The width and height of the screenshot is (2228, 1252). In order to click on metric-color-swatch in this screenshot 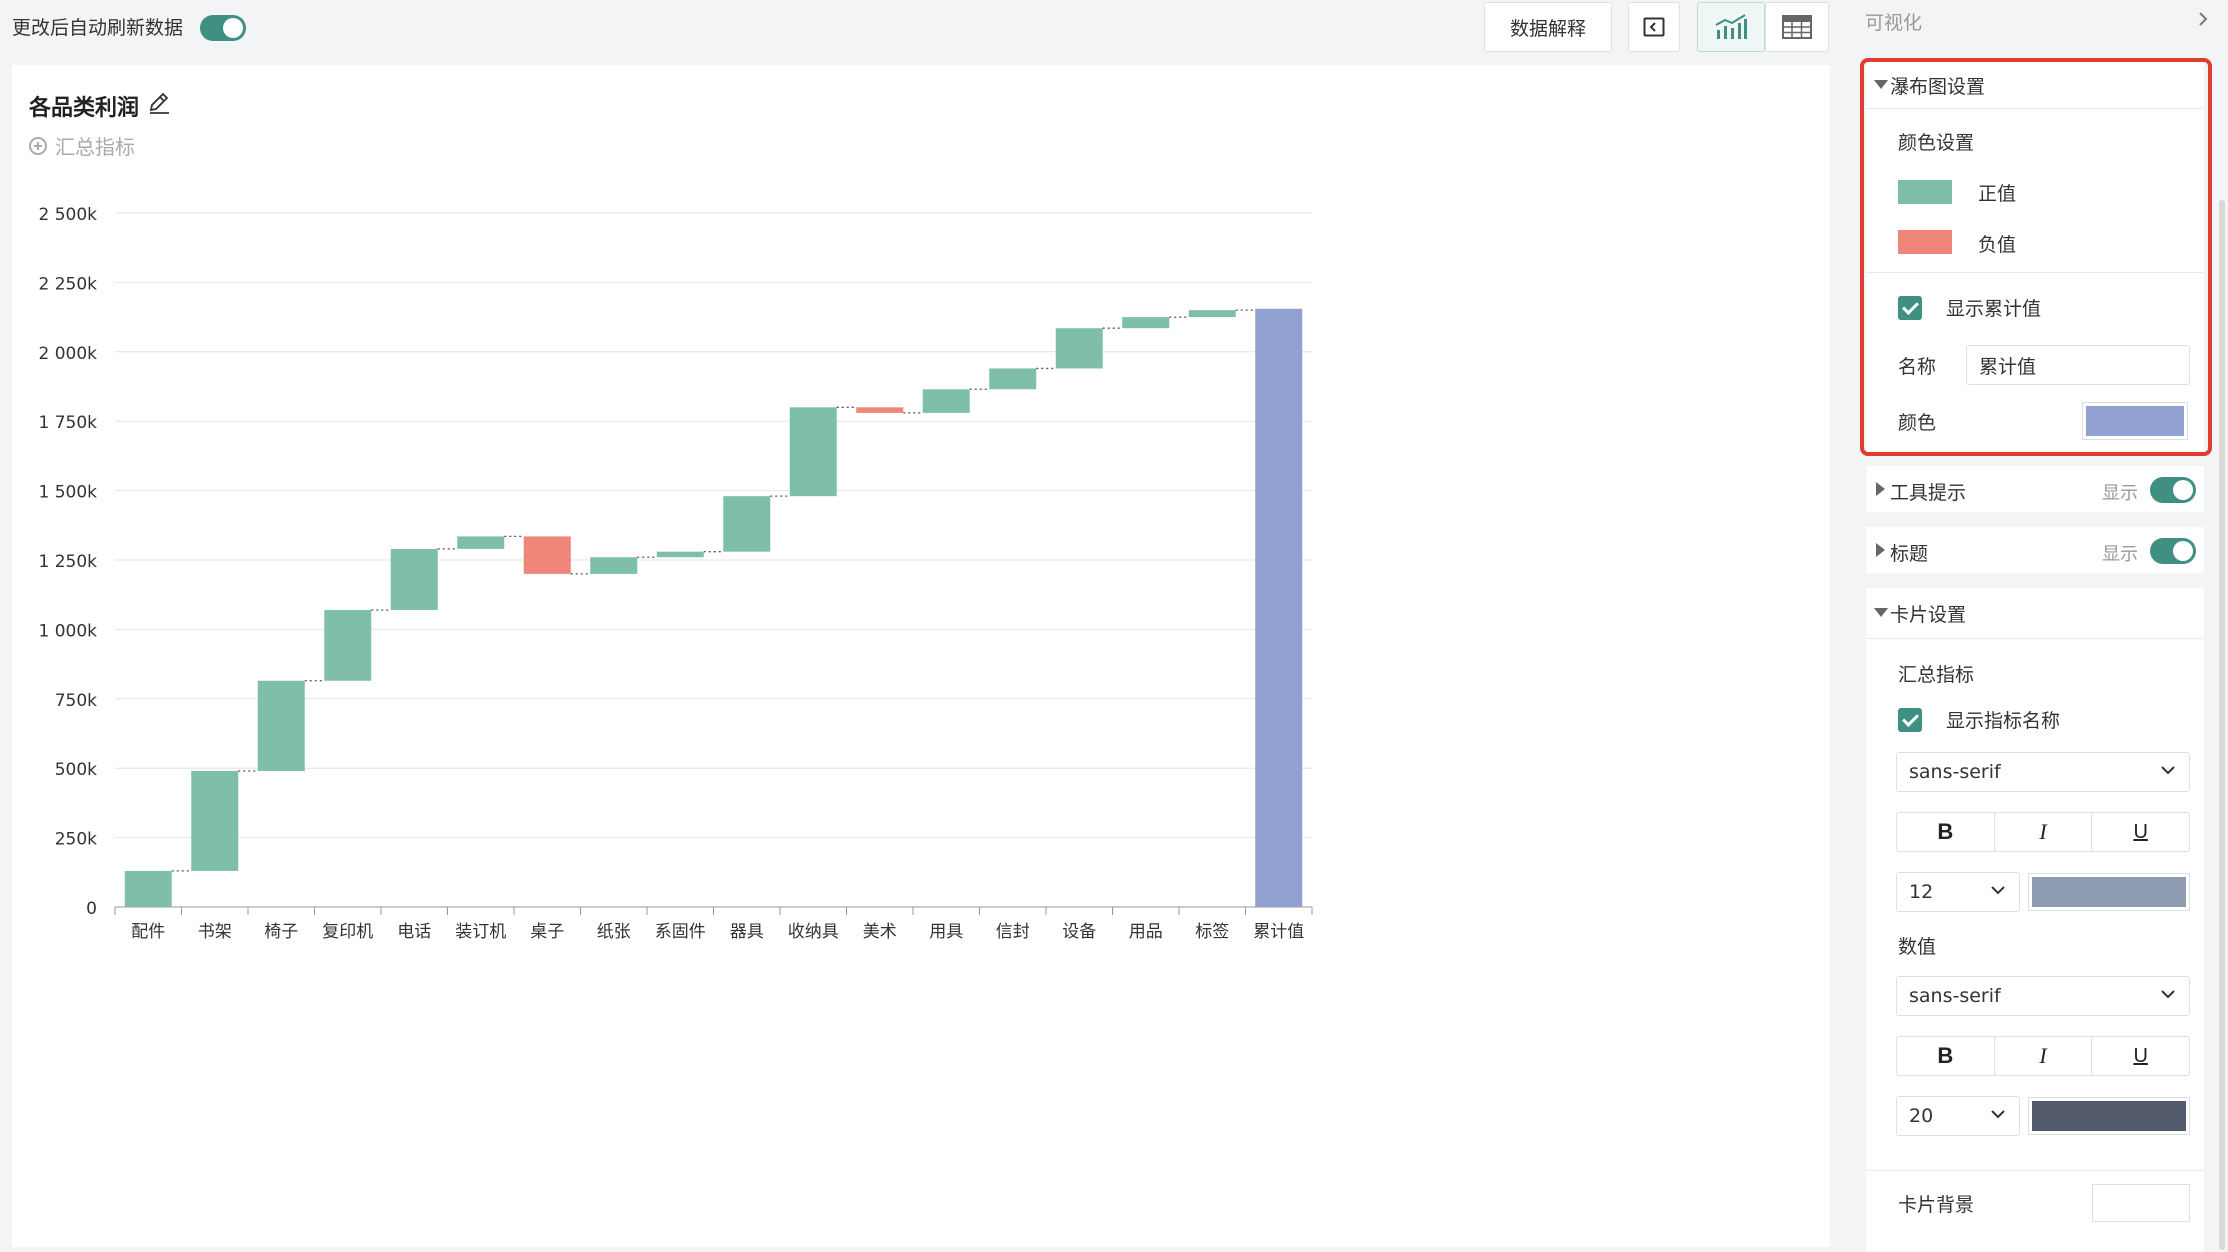, I will do `click(2109, 892)`.